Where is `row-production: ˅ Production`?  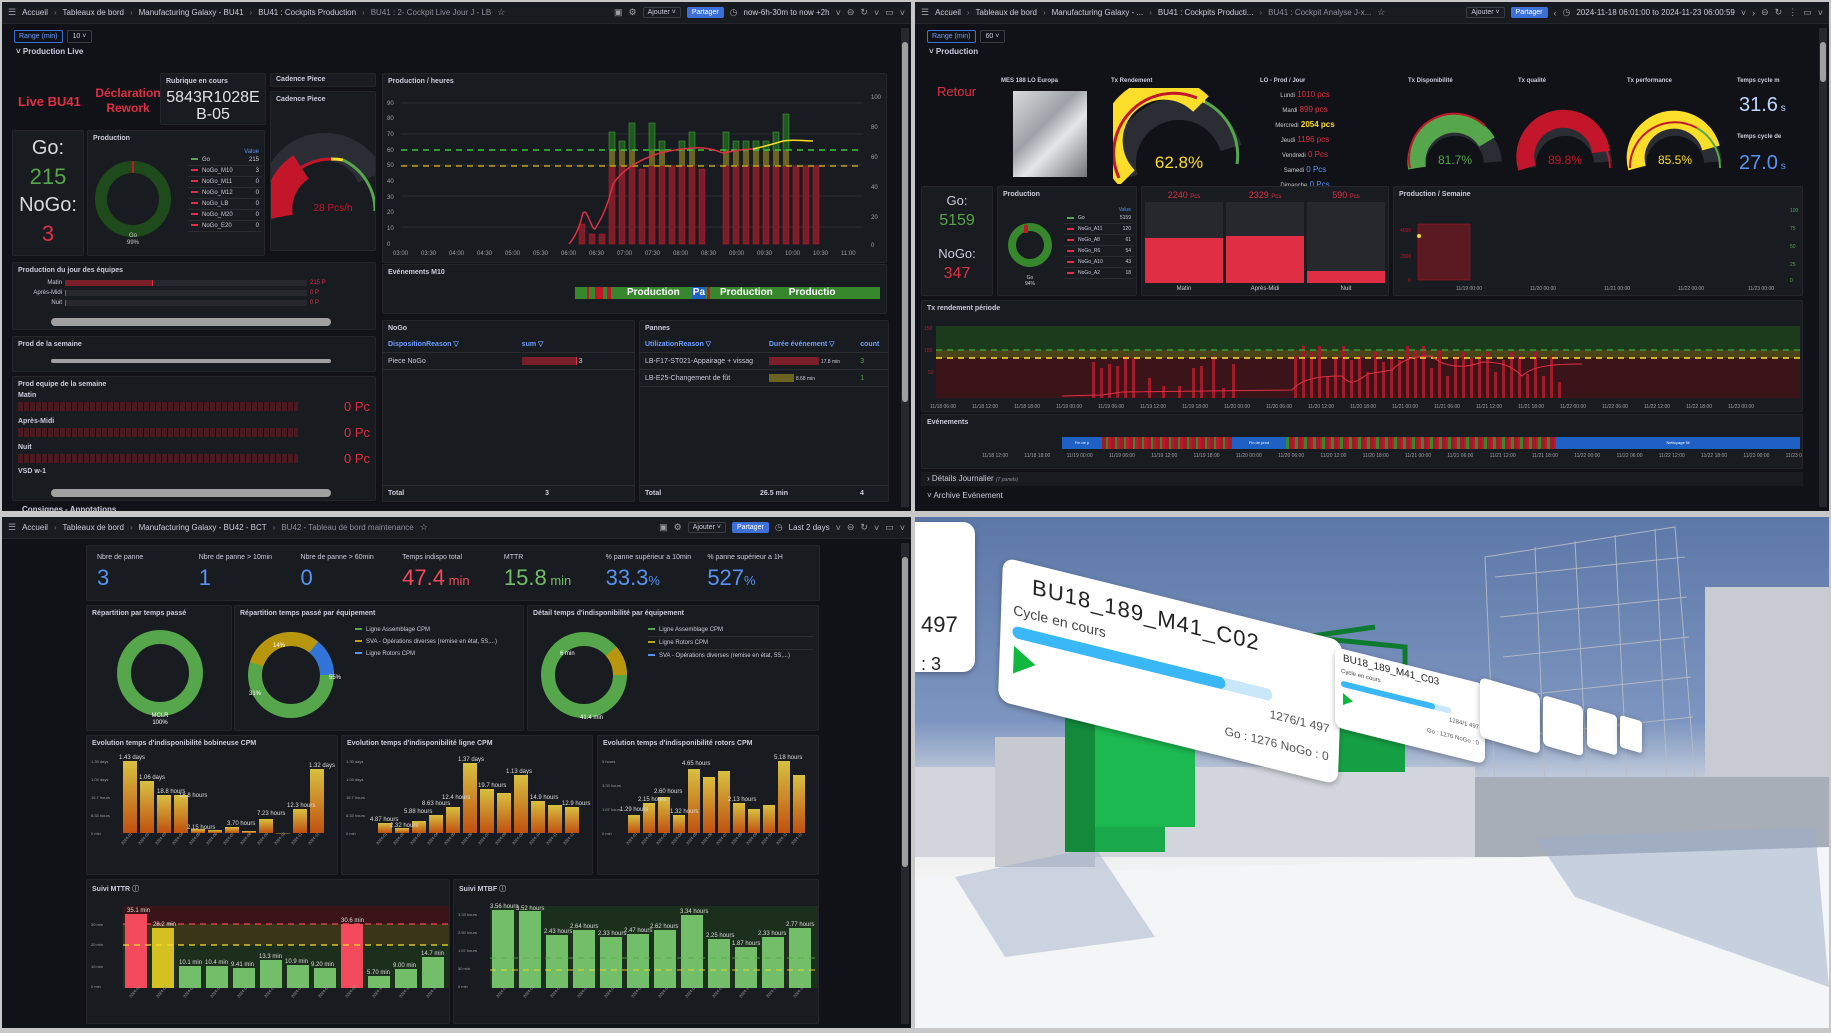 row-production: ˅ Production is located at coordinates (954, 51).